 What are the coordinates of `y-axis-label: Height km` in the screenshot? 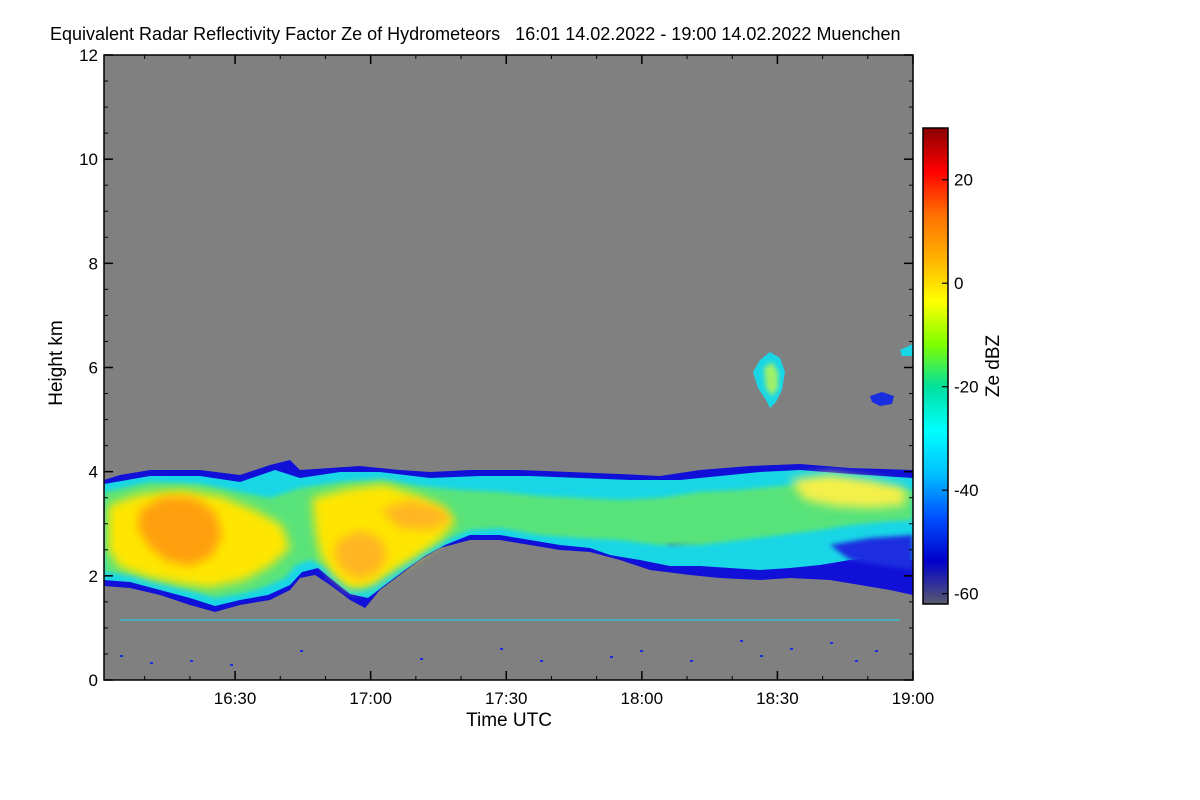 It's located at (56, 363).